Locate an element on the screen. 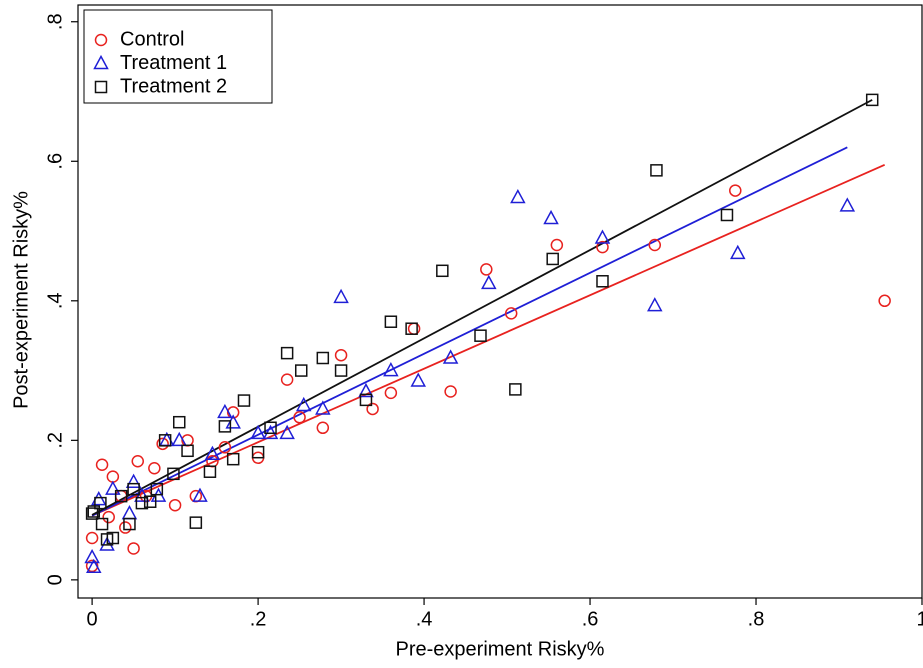  x-tick-label: 1 is located at coordinates (919, 619).